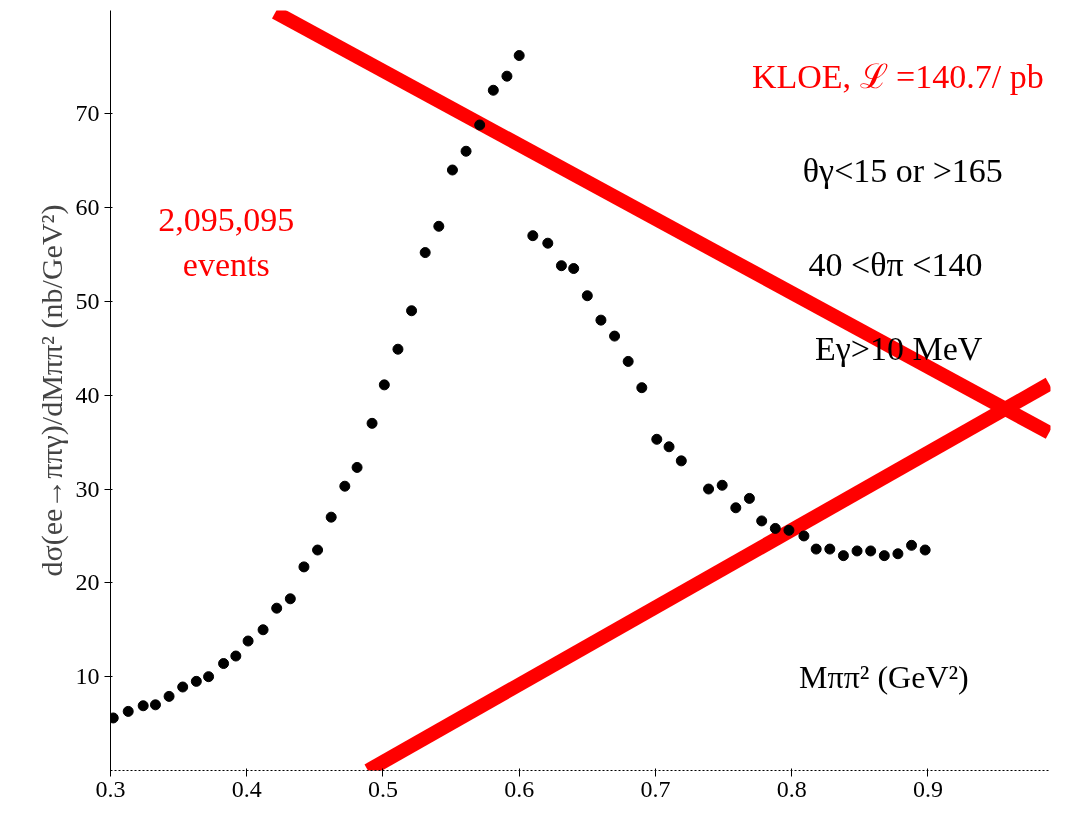  I want to click on x-tick-label: 0.4, so click(246, 788).